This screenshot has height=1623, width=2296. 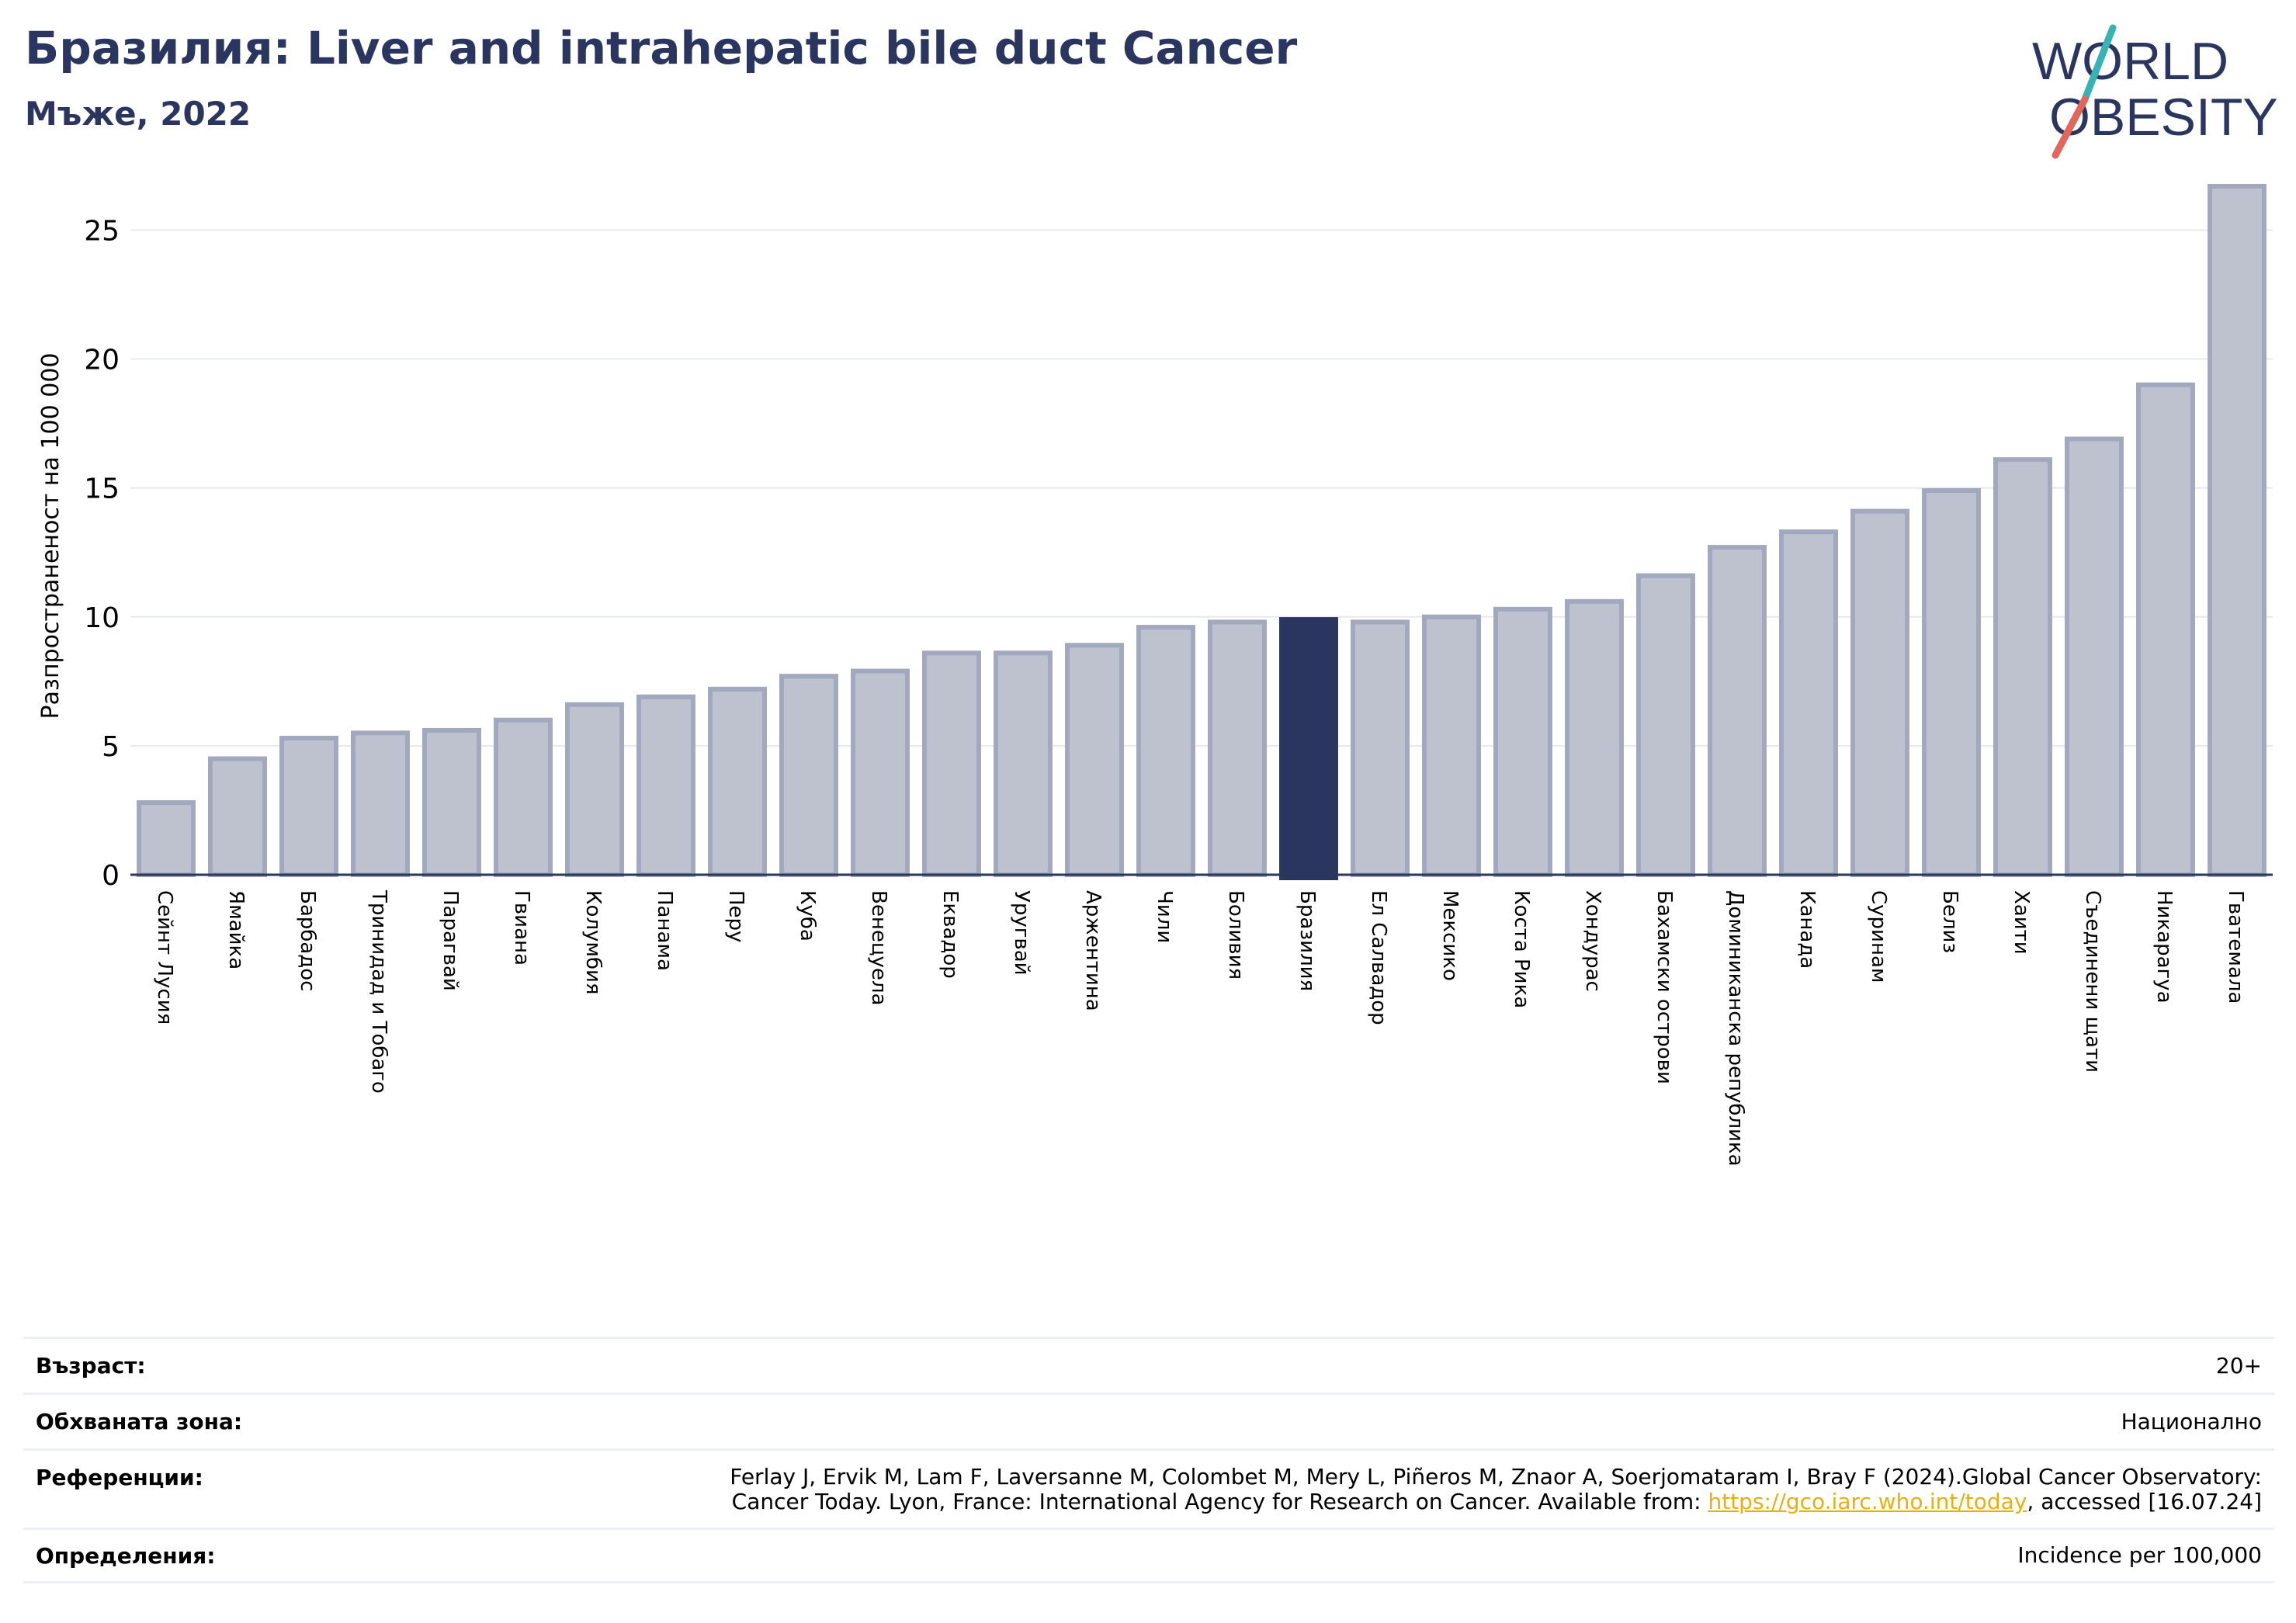 I want to click on y-tick-label: 5, so click(x=111, y=747).